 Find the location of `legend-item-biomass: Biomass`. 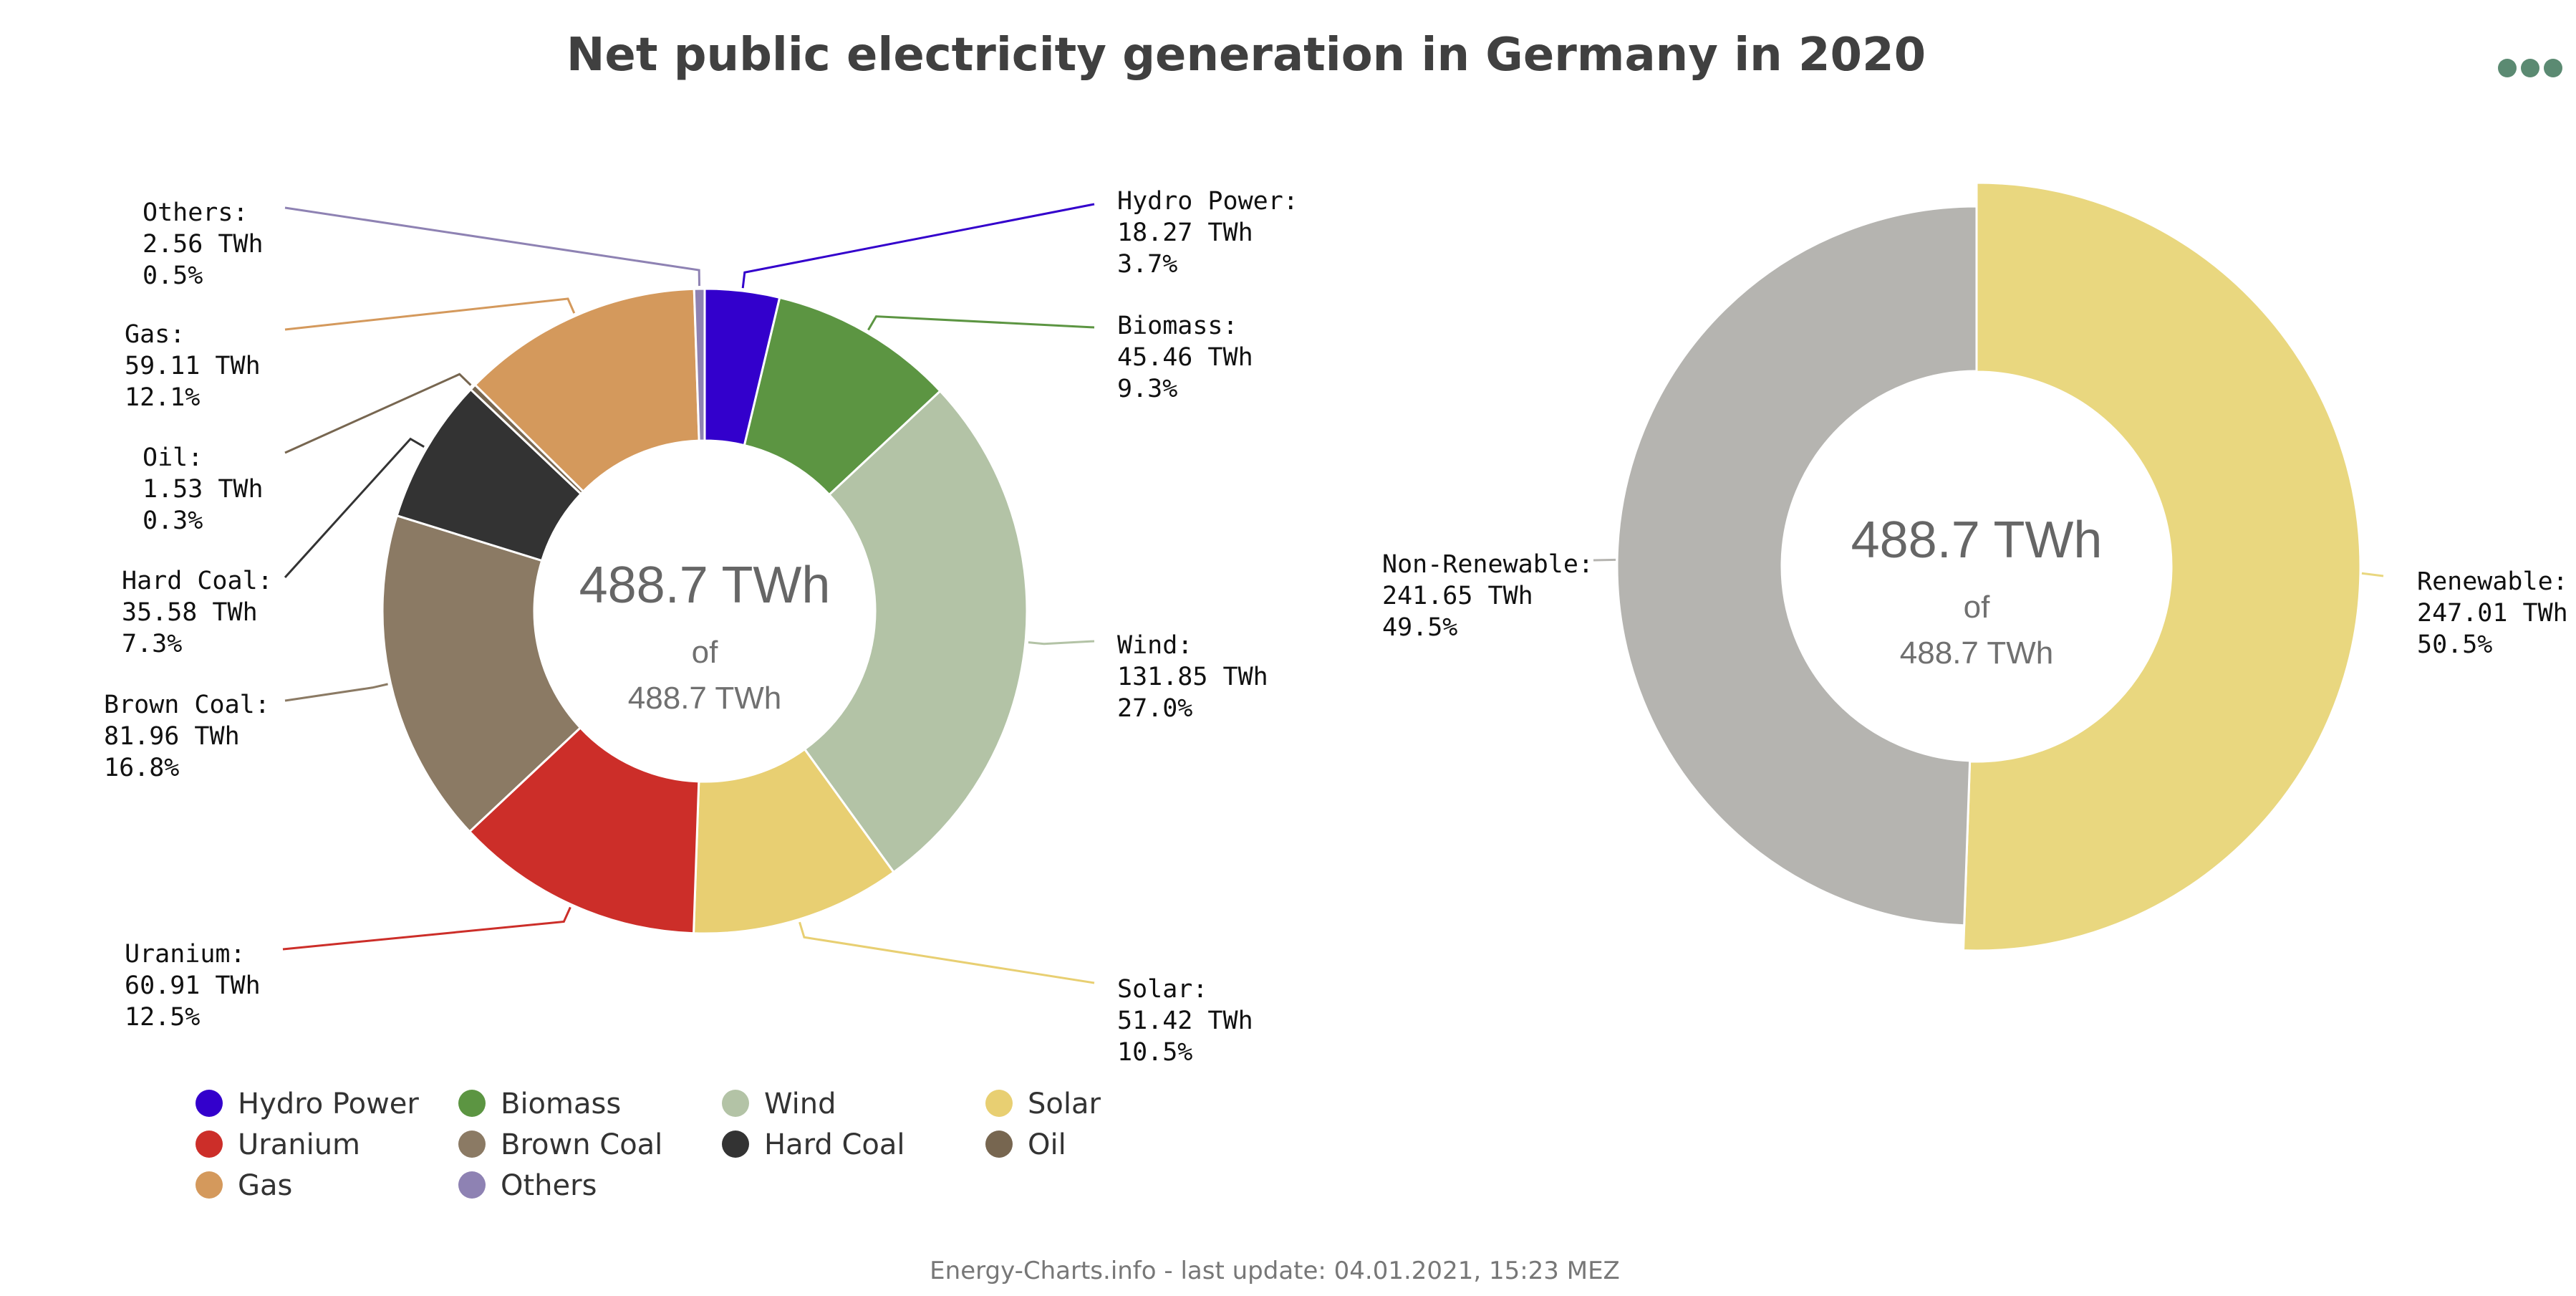

legend-item-biomass: Biomass is located at coordinates (539, 1104).